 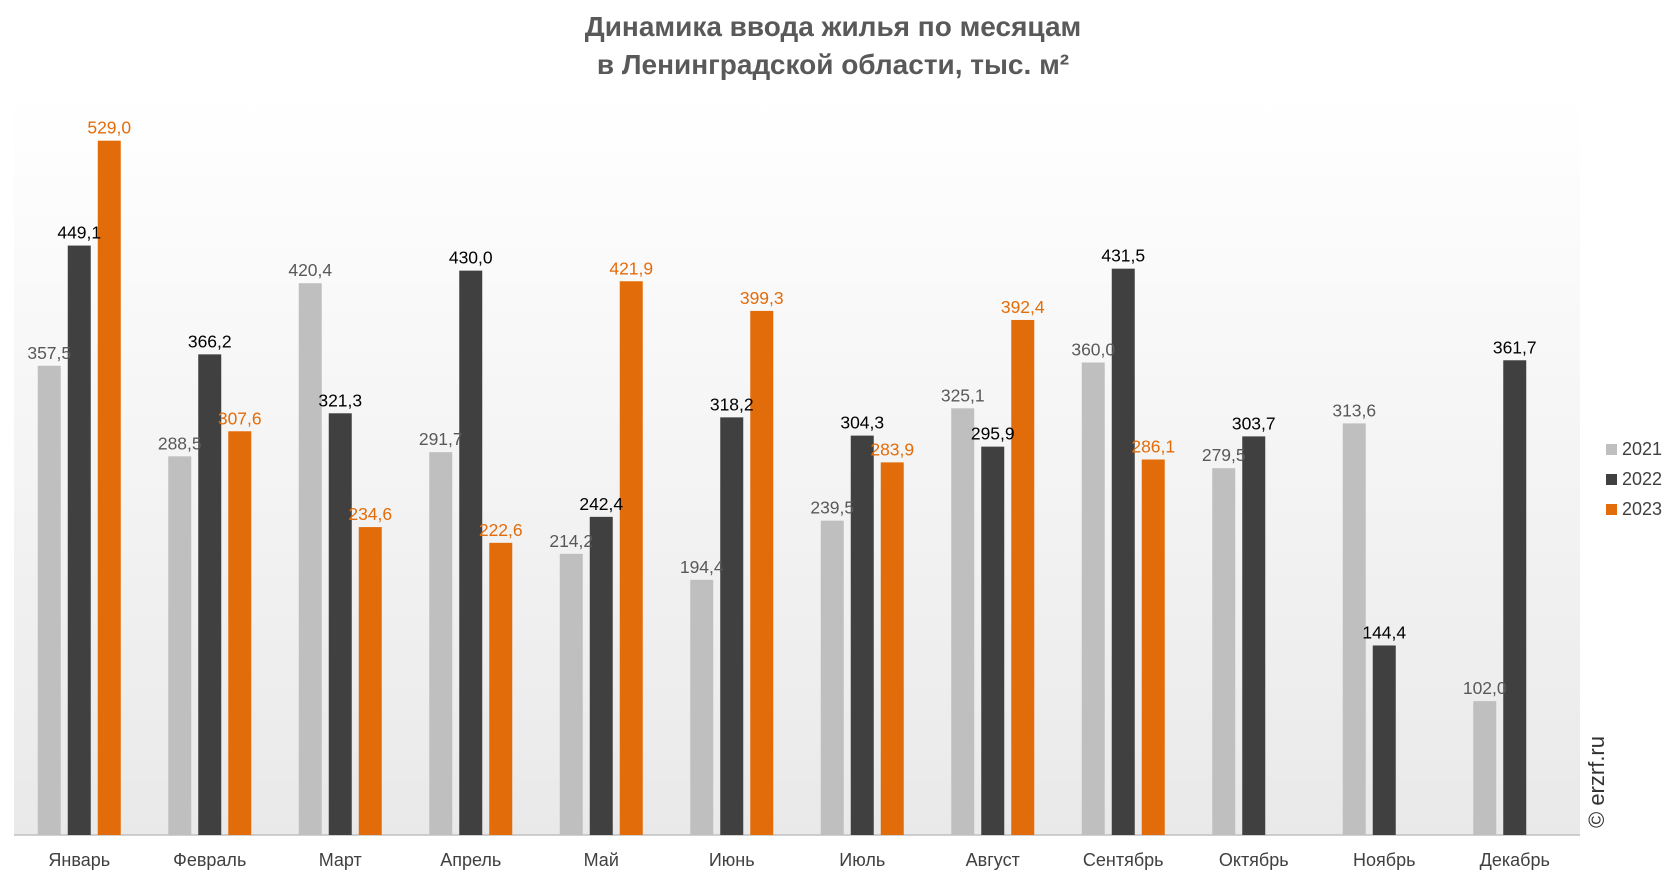 I want to click on legend-label-2023: 2023, so click(x=1642, y=509).